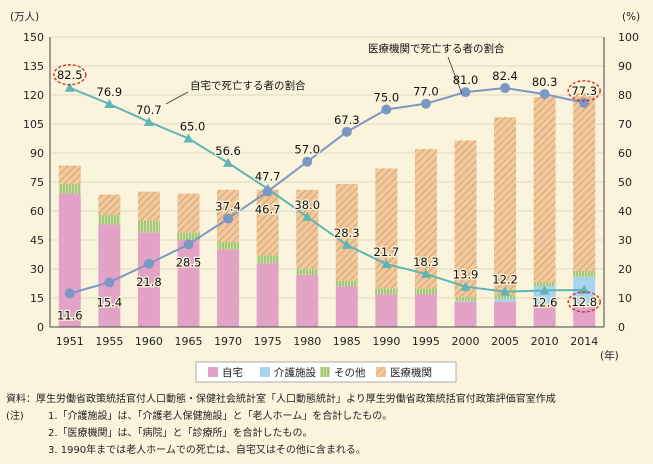 This screenshot has width=653, height=464. What do you see at coordinates (228, 341) in the screenshot?
I see `x-tick-label: 1970` at bounding box center [228, 341].